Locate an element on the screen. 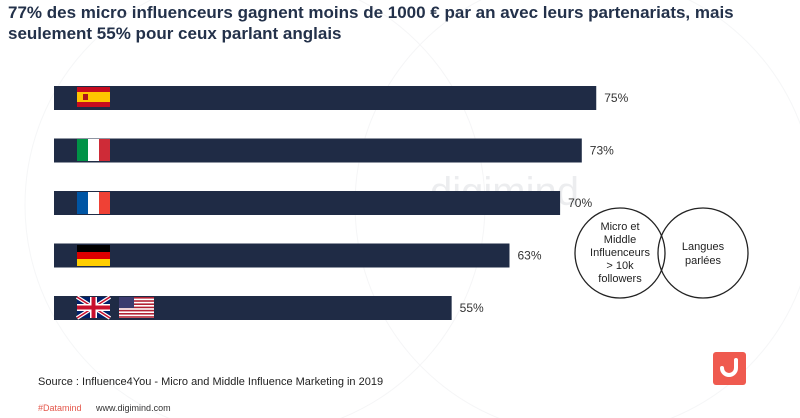 Image resolution: width=800 pixels, height=418 pixels. venn-left-line-1: Micro et is located at coordinates (619, 227).